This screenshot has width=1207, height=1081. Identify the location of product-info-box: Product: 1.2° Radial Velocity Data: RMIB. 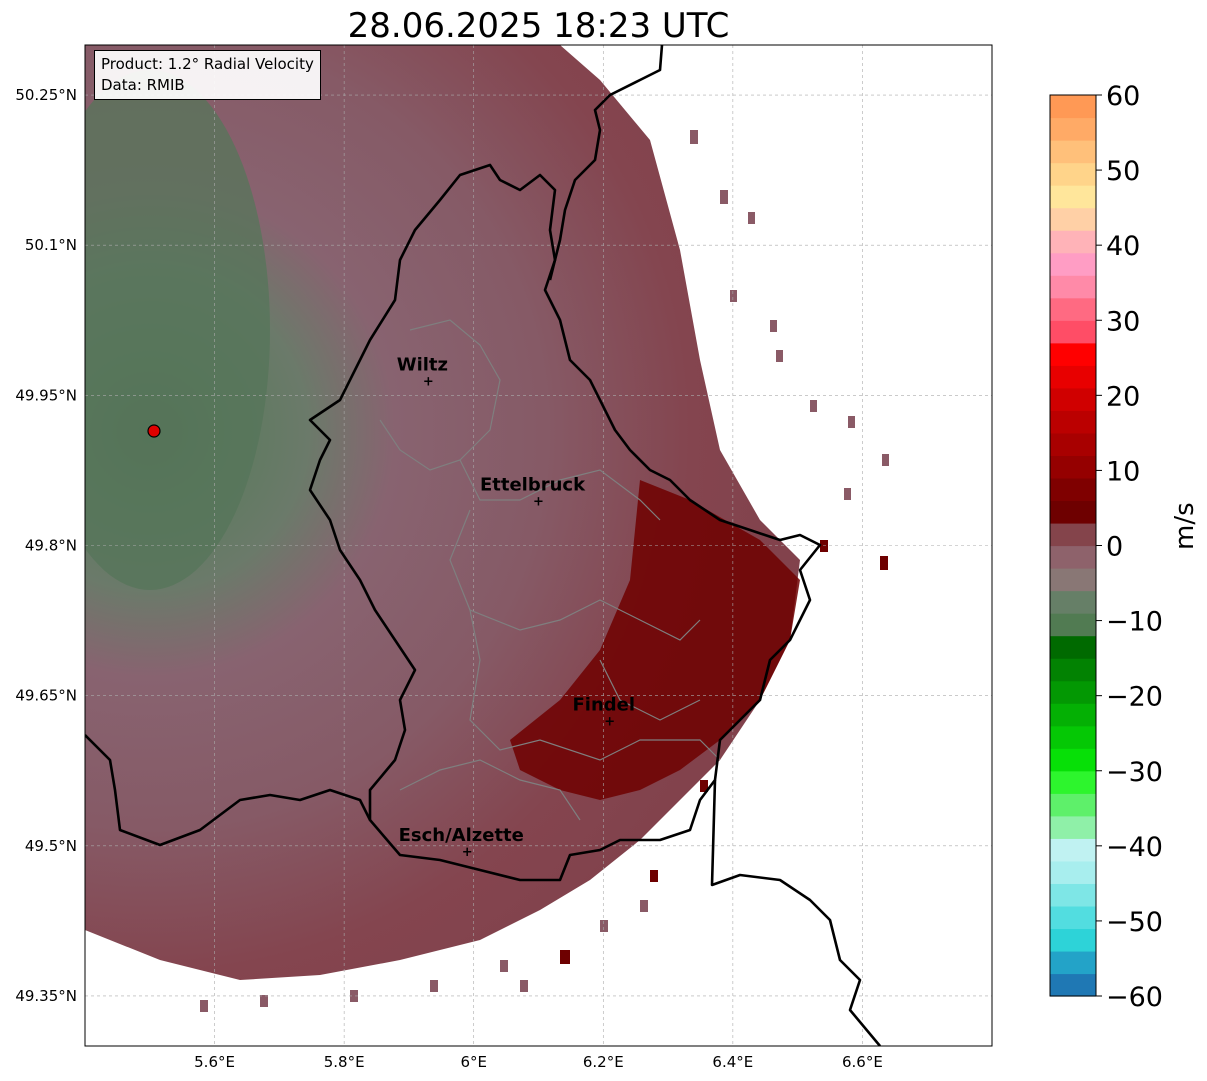
(207, 75).